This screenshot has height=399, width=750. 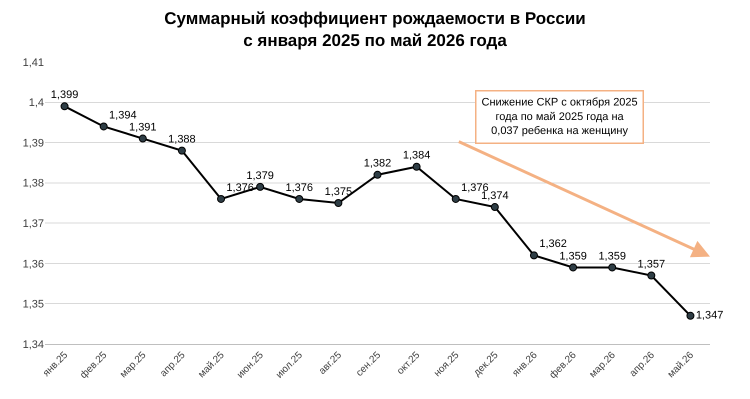 I want to click on y-tick-label: 1,35, so click(x=33, y=304).